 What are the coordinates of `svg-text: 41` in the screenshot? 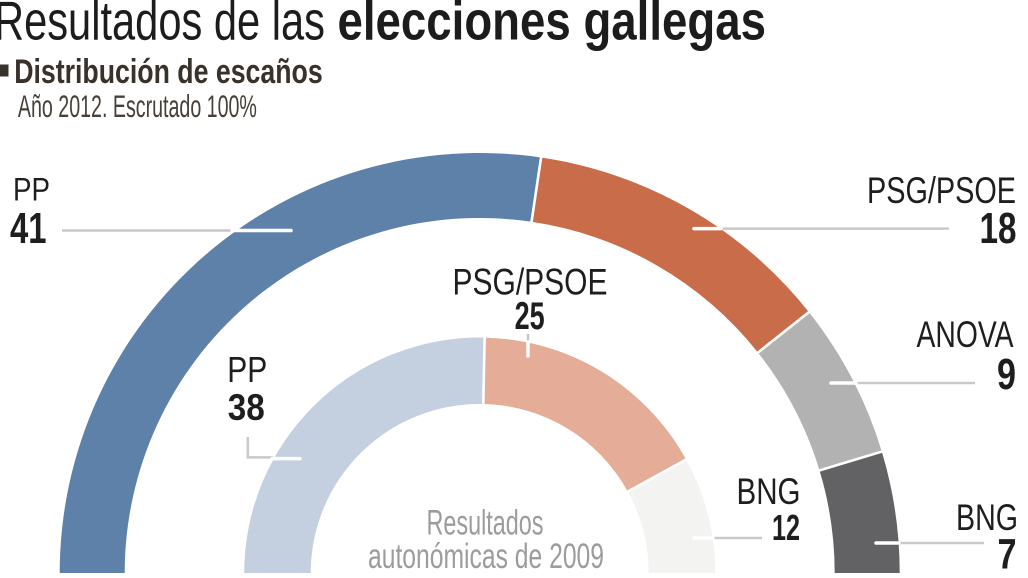 It's located at (28, 228).